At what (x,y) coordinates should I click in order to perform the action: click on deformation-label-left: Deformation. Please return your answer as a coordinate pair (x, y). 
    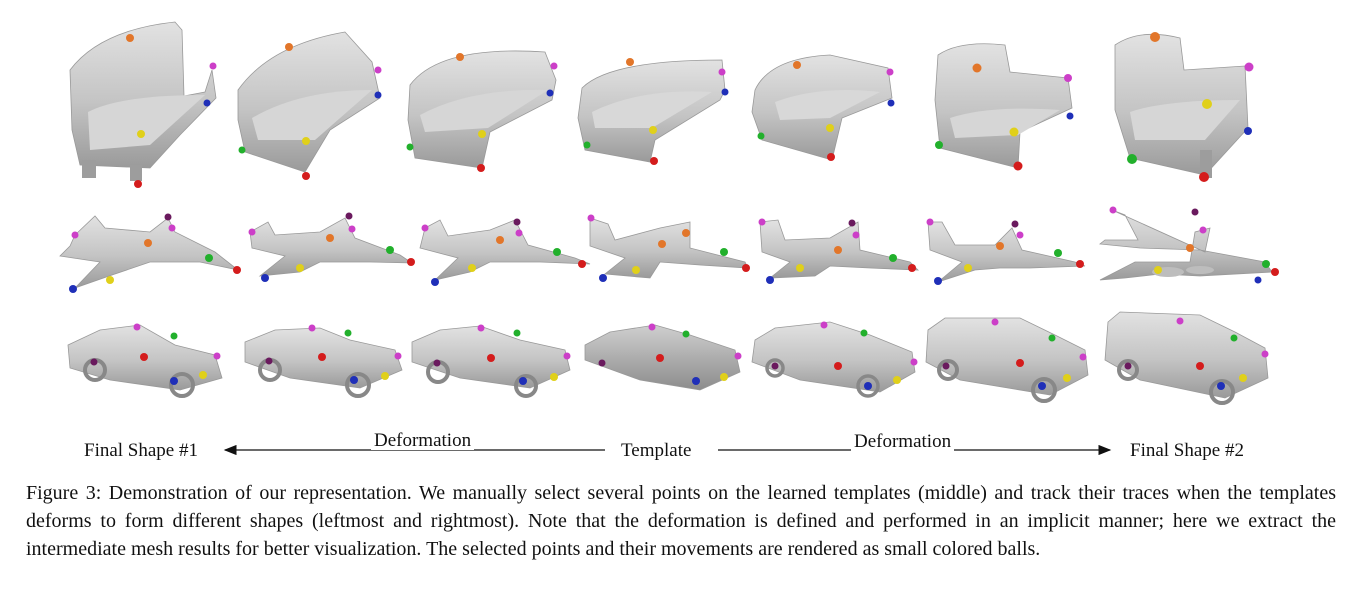
    Looking at the image, I should click on (423, 440).